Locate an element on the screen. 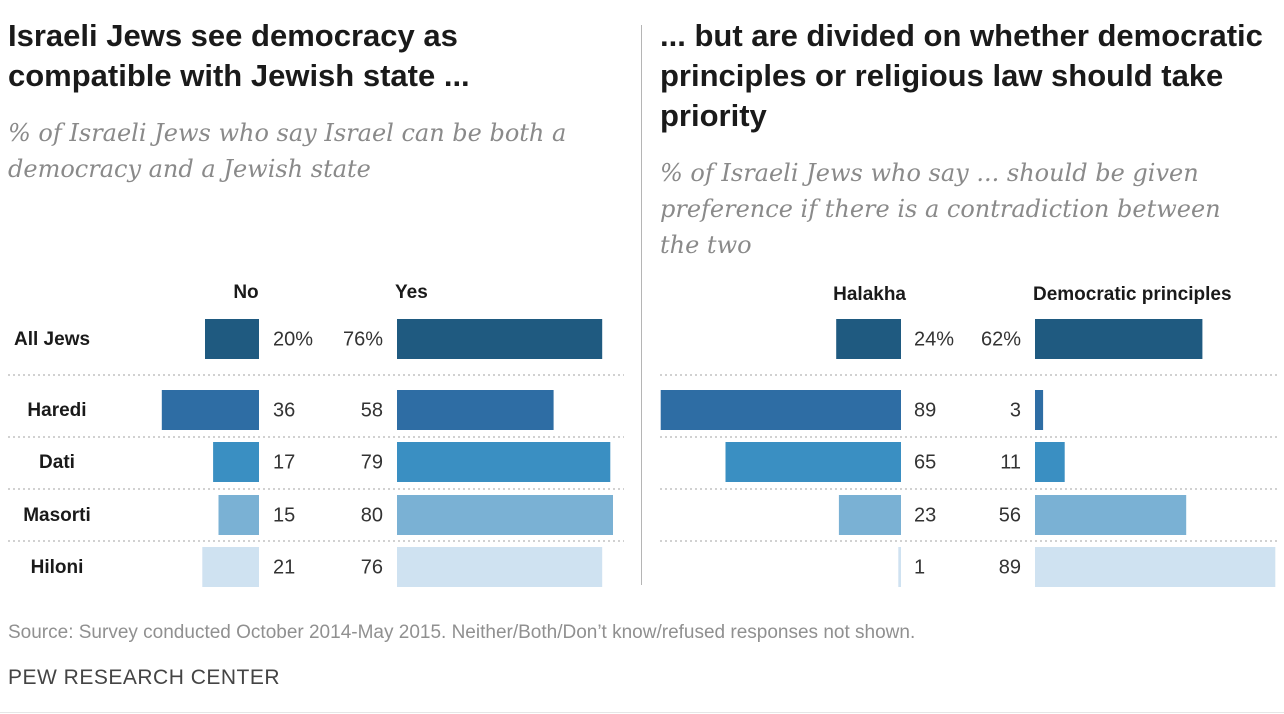 This screenshot has height=714, width=1284. right-value-label: 1 is located at coordinates (919, 567).